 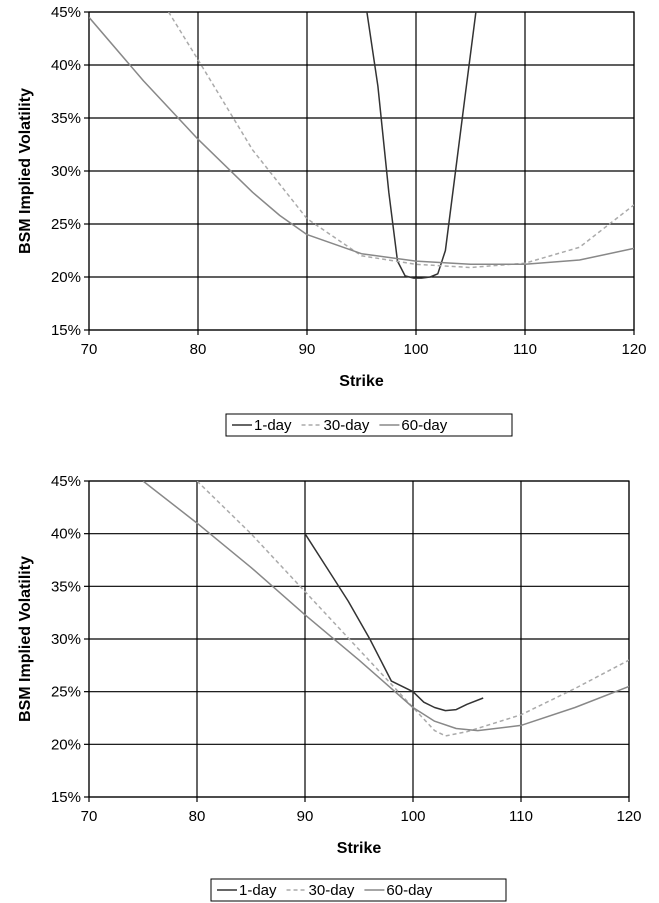 What do you see at coordinates (89, 349) in the screenshot?
I see `chart-1-x-tick-label: 70` at bounding box center [89, 349].